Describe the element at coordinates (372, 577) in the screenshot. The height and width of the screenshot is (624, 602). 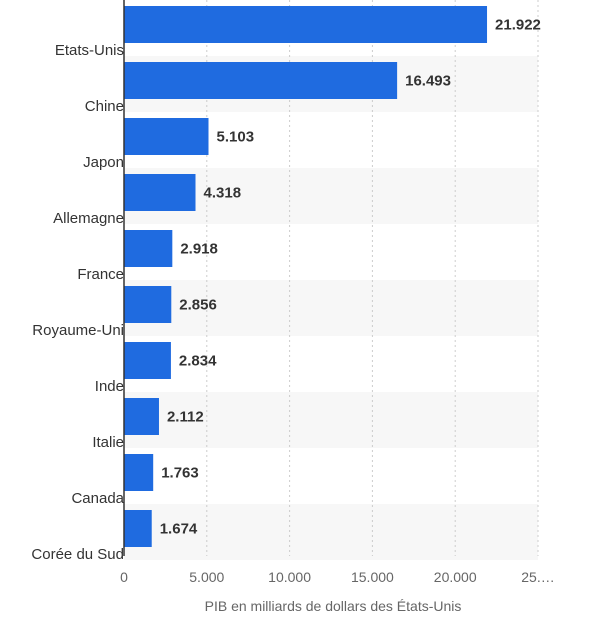
I see `x-tick-label: 15.000` at that location.